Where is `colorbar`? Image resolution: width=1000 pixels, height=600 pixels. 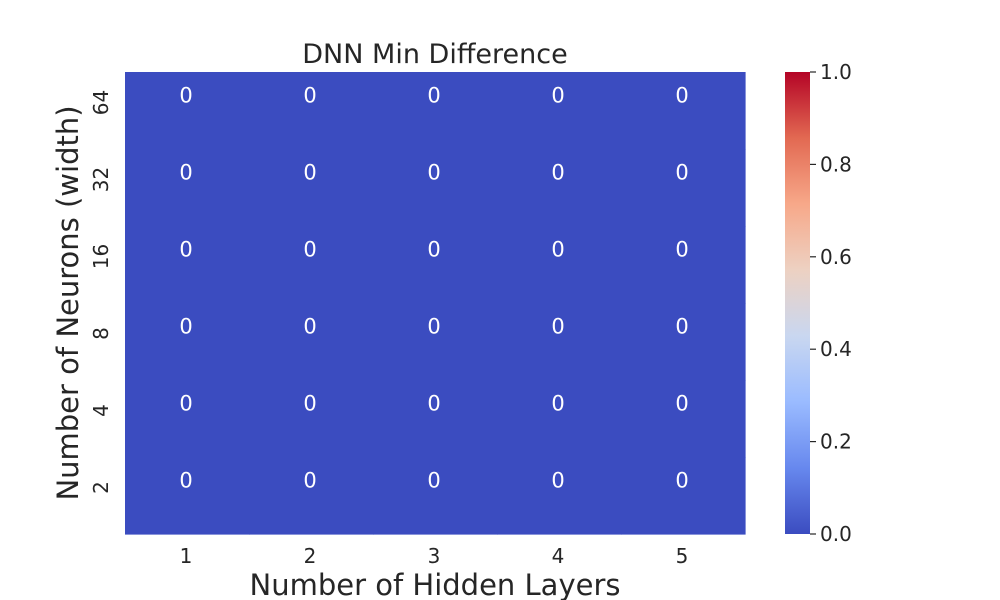
colorbar is located at coordinates (797, 303).